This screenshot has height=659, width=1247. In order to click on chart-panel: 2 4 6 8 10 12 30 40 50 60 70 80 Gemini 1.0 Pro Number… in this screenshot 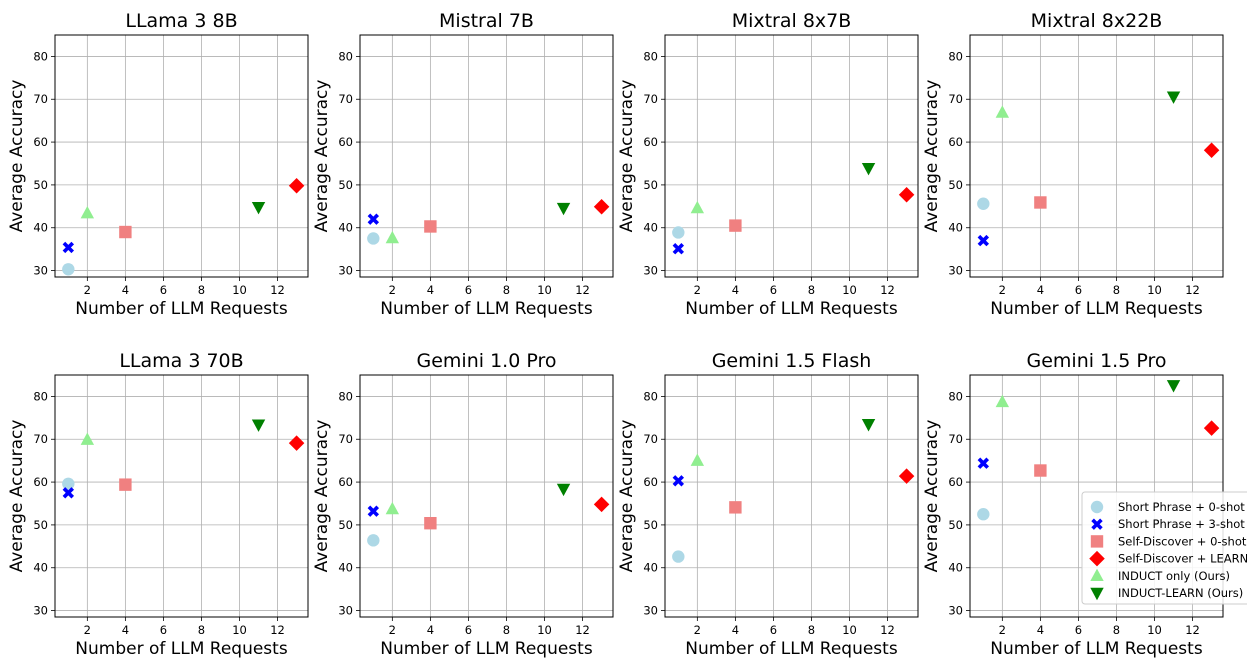, I will do `click(463, 504)`.